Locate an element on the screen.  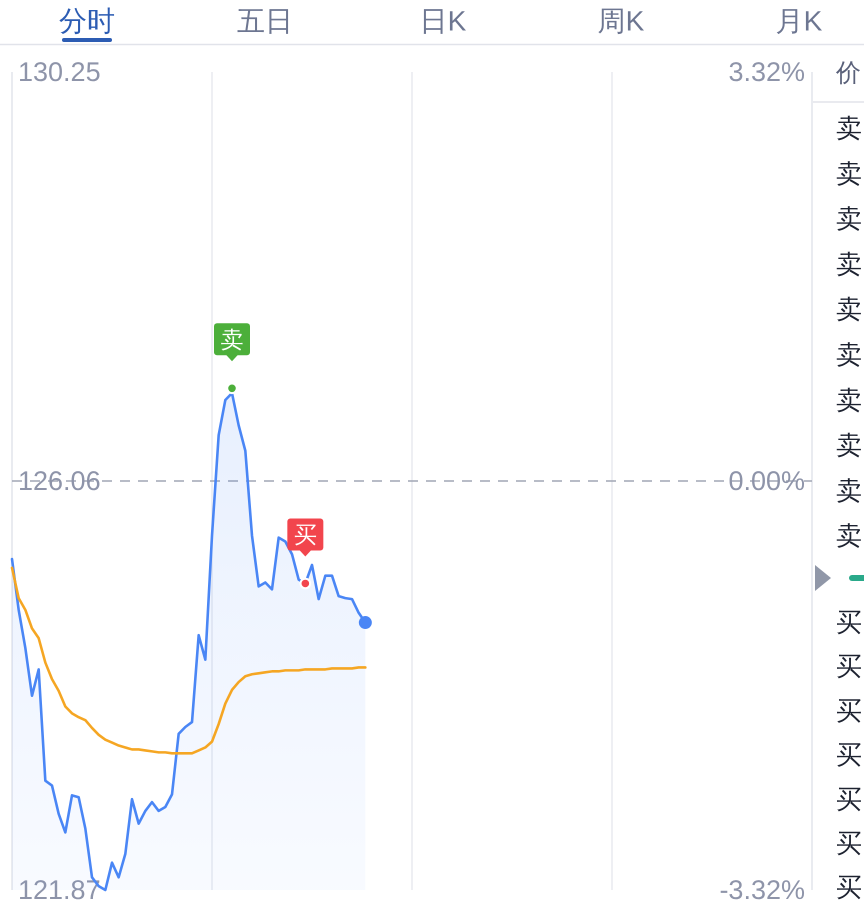
flag: 卖 is located at coordinates (232, 342).